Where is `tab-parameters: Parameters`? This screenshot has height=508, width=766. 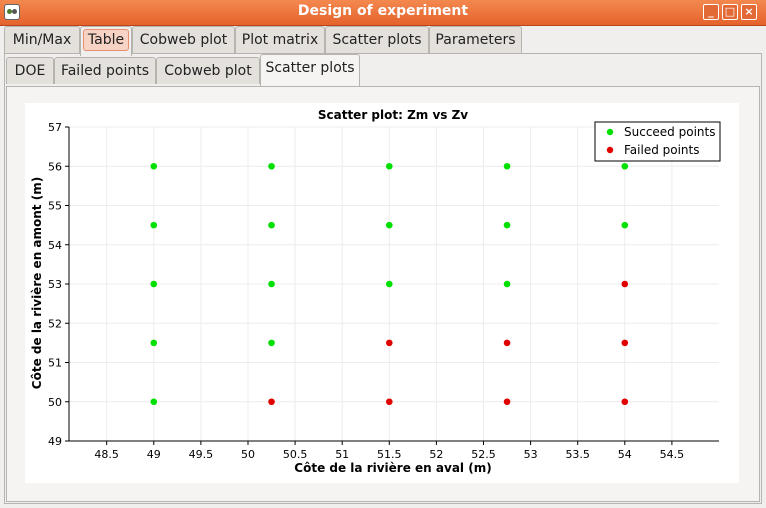
tab-parameters: Parameters is located at coordinates (475, 39).